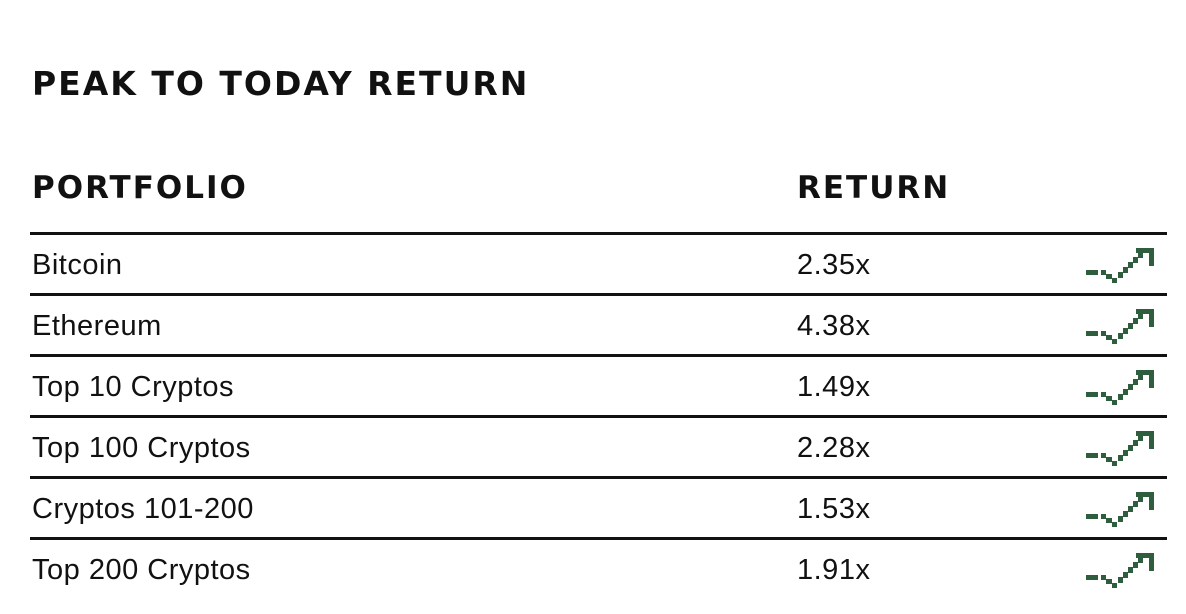 Image resolution: width=1186 pixels, height=614 pixels. I want to click on portfolio-name: Bitcoin, so click(77, 265).